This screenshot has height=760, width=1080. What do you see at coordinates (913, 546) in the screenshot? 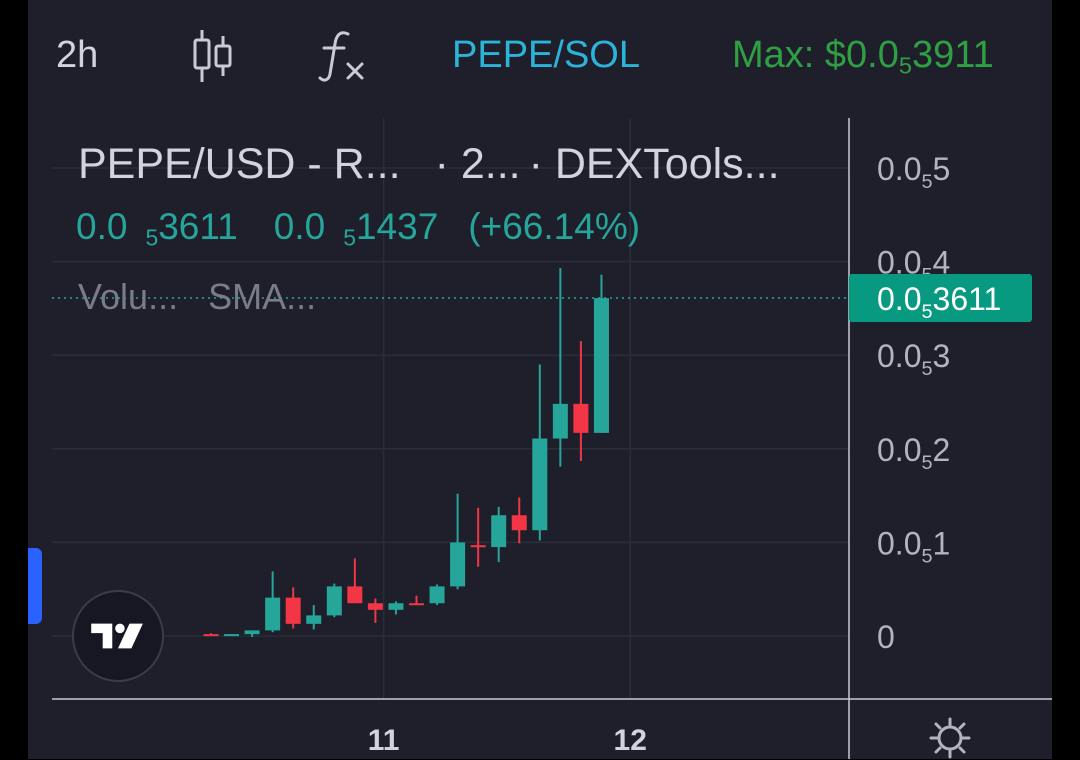
I see `y-tick-label: 0.051` at bounding box center [913, 546].